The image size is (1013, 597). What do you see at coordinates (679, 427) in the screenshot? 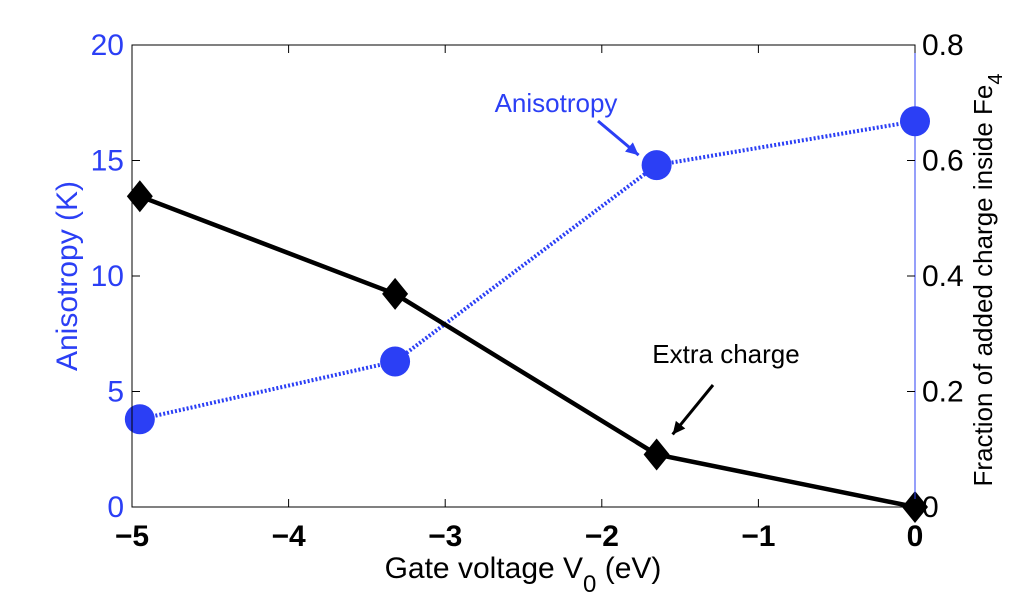
I see `extra-charge-arrow-head` at bounding box center [679, 427].